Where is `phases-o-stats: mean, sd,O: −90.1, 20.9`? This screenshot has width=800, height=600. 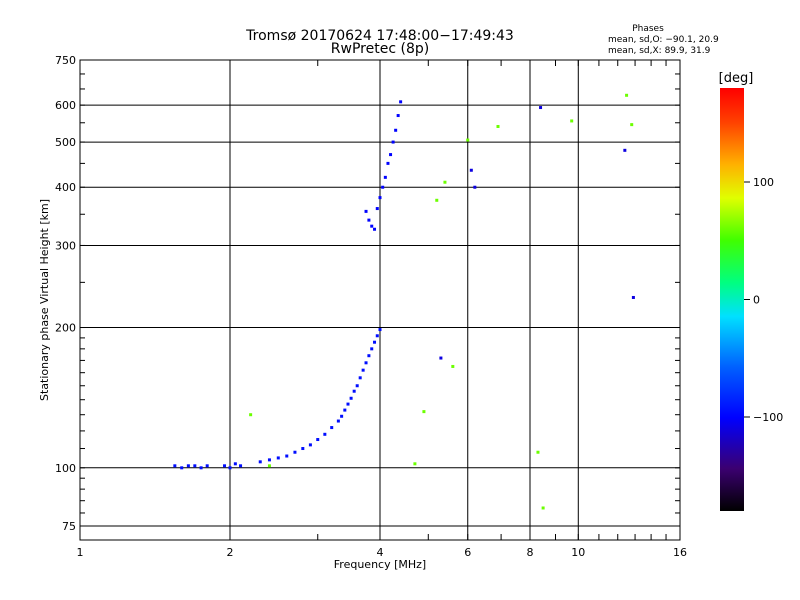 phases-o-stats: mean, sd,O: −90.1, 20.9 is located at coordinates (663, 40).